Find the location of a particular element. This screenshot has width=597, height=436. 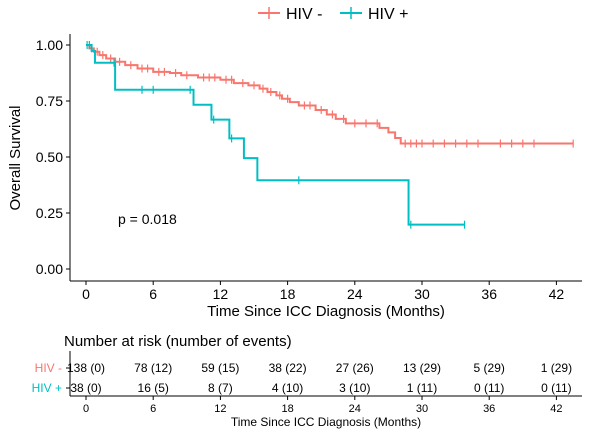

x-tick-label: 12 is located at coordinates (221, 294).